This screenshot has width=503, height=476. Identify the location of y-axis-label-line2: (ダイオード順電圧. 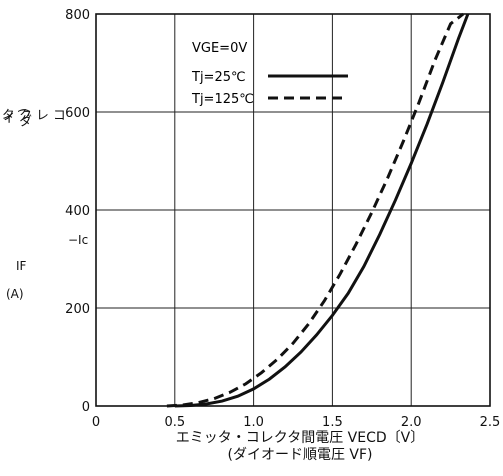
(15, 118).